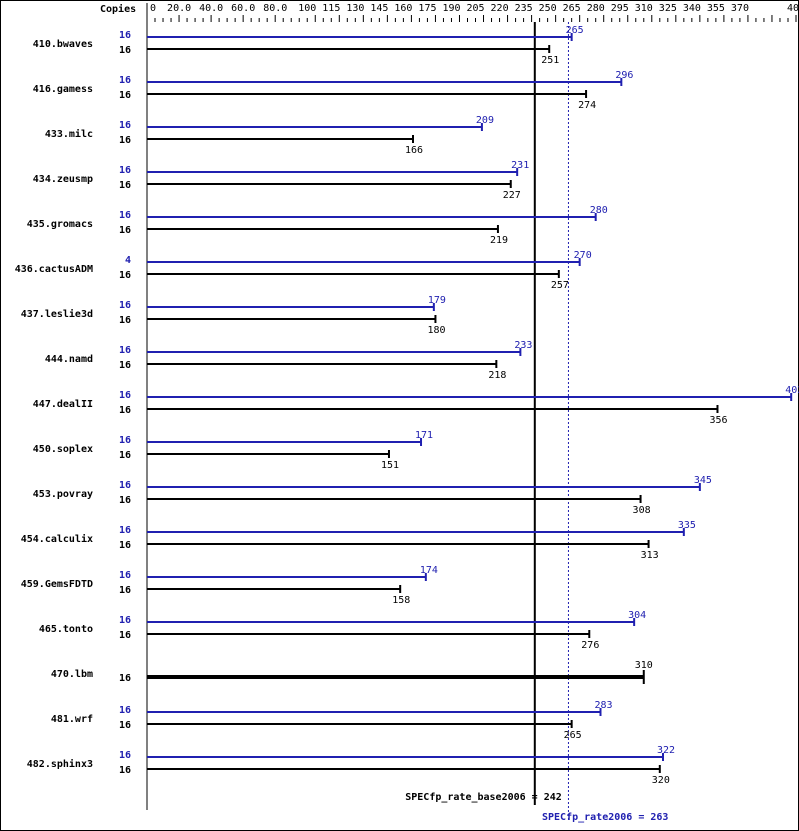 The image size is (799, 831). What do you see at coordinates (718, 420) in the screenshot?
I see `base-value: 356` at bounding box center [718, 420].